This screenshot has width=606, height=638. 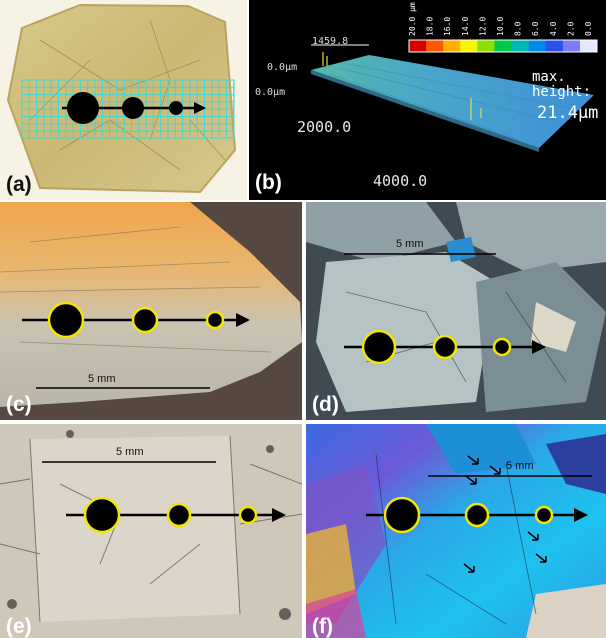 What do you see at coordinates (570, 28) in the screenshot?
I see `colorbar-tick-label: 2.0` at bounding box center [570, 28].